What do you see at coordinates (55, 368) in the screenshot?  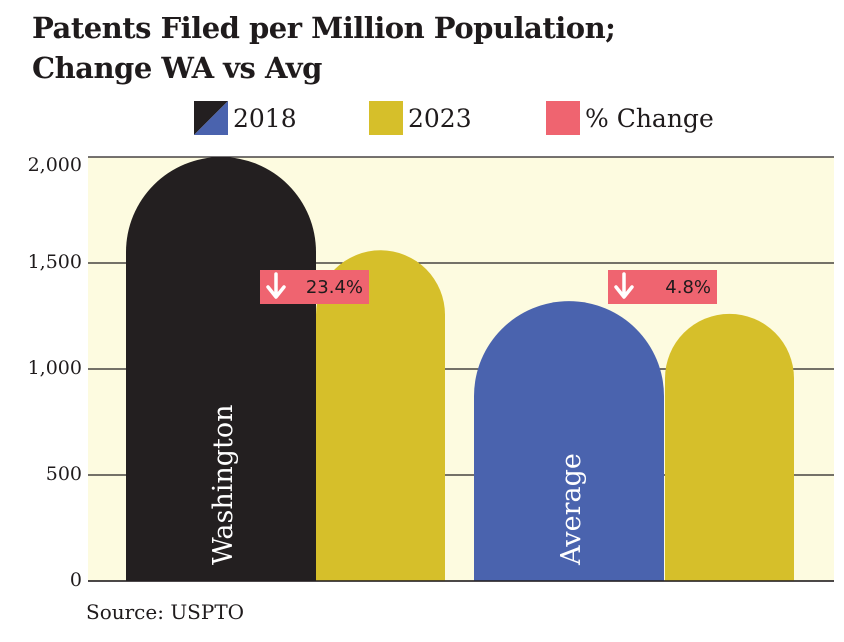 I see `y-tick-label-1000: 1,000` at bounding box center [55, 368].